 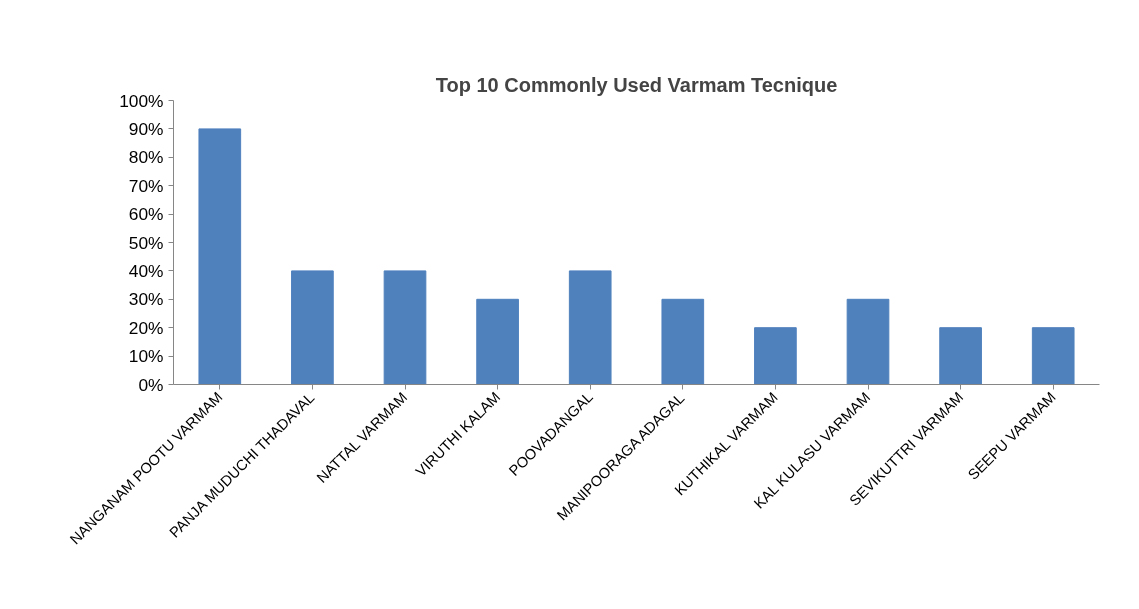 I want to click on chart-title: Top 10 Commonly Used Varmam Tecnique, so click(x=636, y=84).